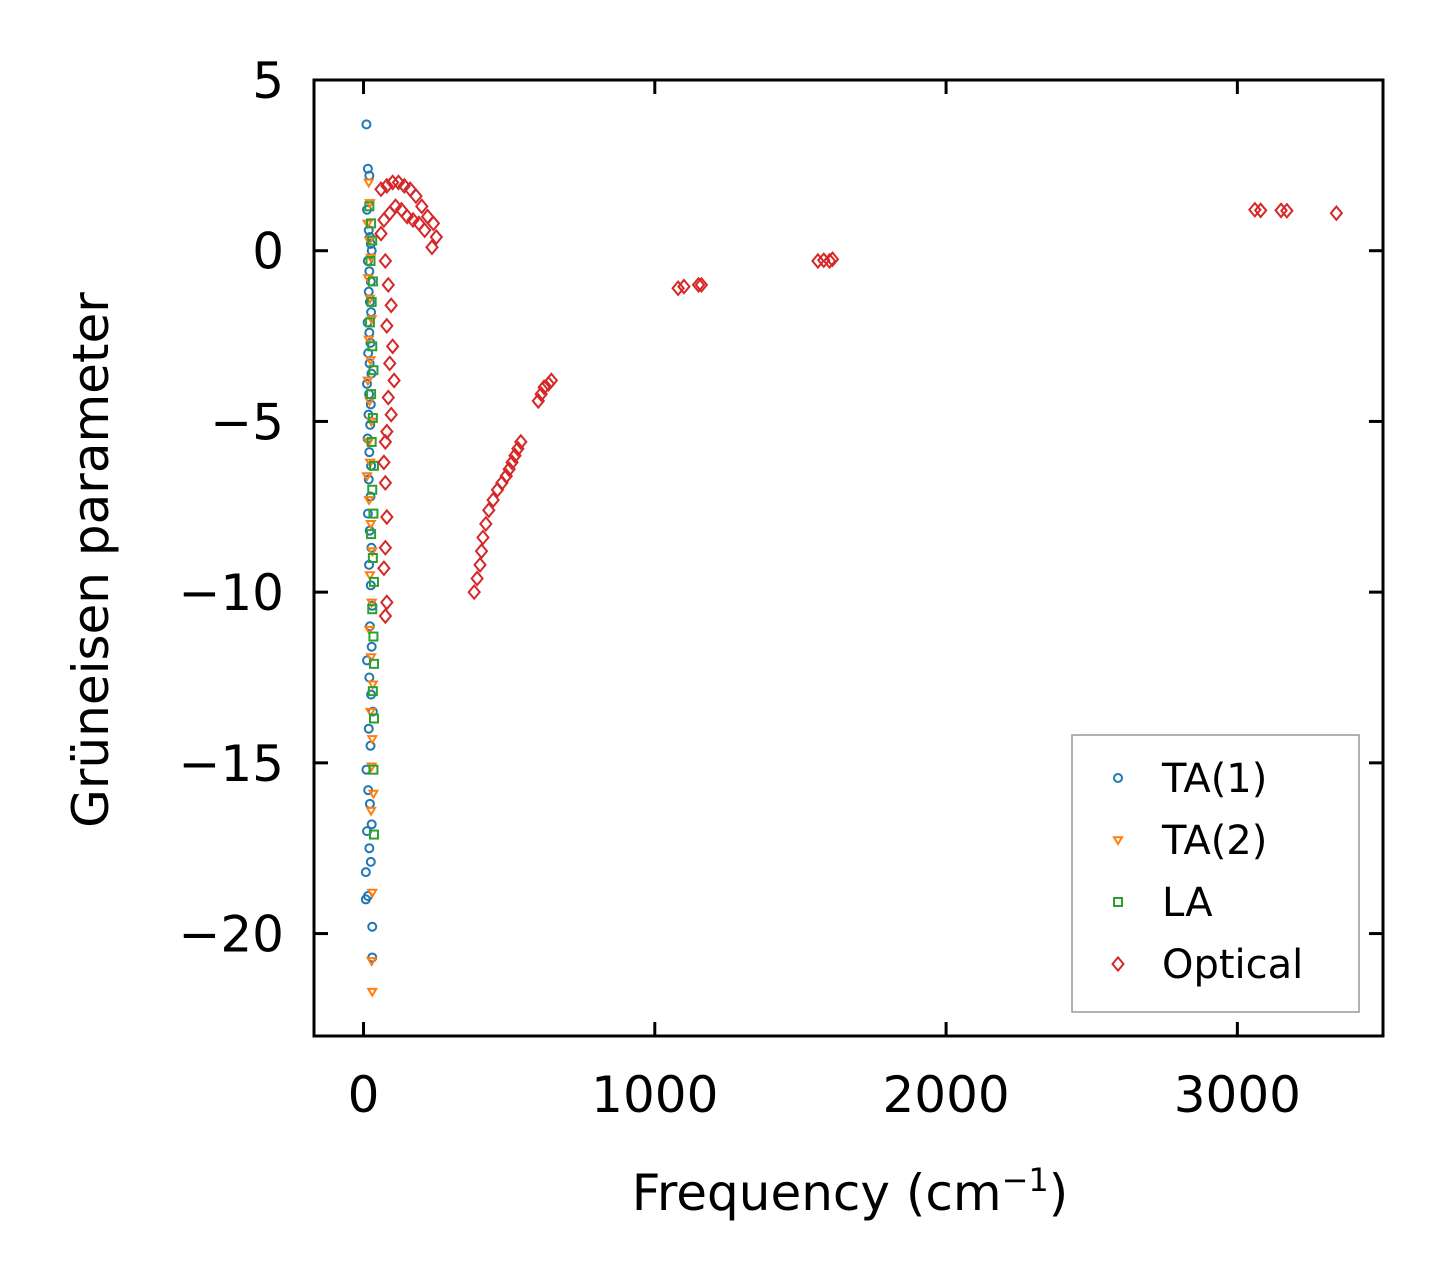 This screenshot has width=1443, height=1285. I want to click on y-tick-label: −15, so click(231, 764).